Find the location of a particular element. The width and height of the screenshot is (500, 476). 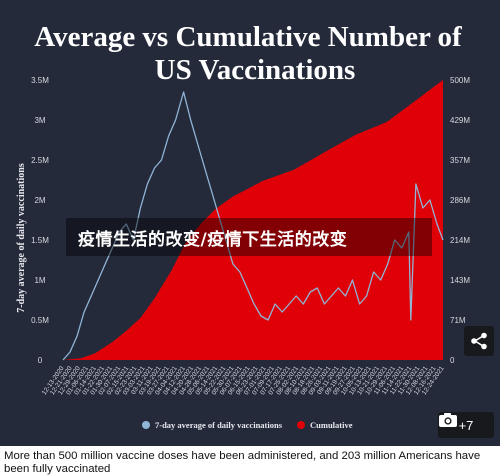

chart-title-line-2: US Vaccinations is located at coordinates (255, 70).